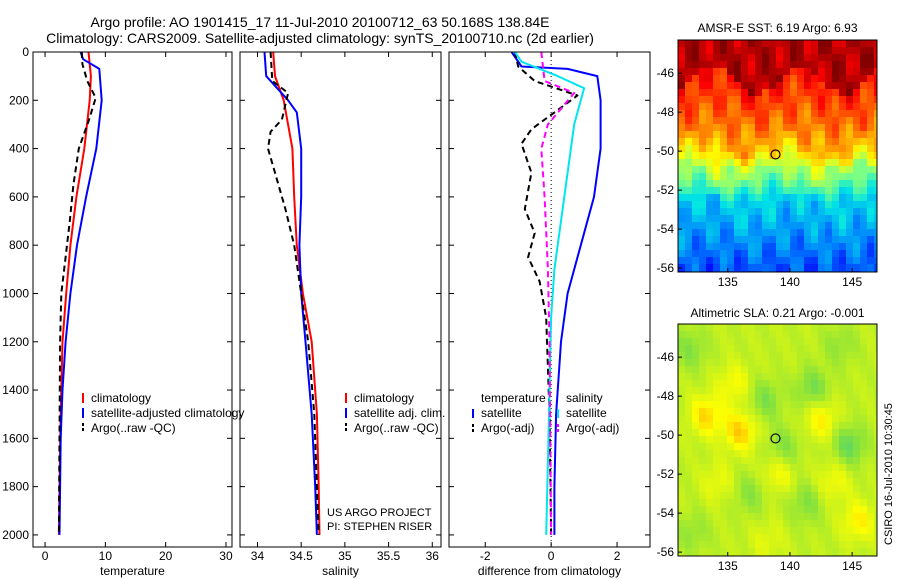 The width and height of the screenshot is (900, 580). What do you see at coordinates (340, 571) in the screenshot?
I see `salinity-xlabel: salinity` at bounding box center [340, 571].